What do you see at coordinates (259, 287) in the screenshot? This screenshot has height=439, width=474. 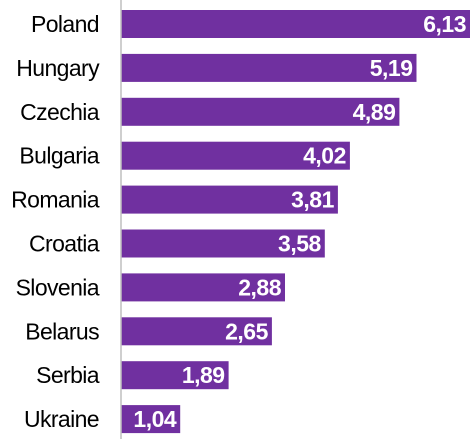 I see `value-label-slovenia: 2,88` at bounding box center [259, 287].